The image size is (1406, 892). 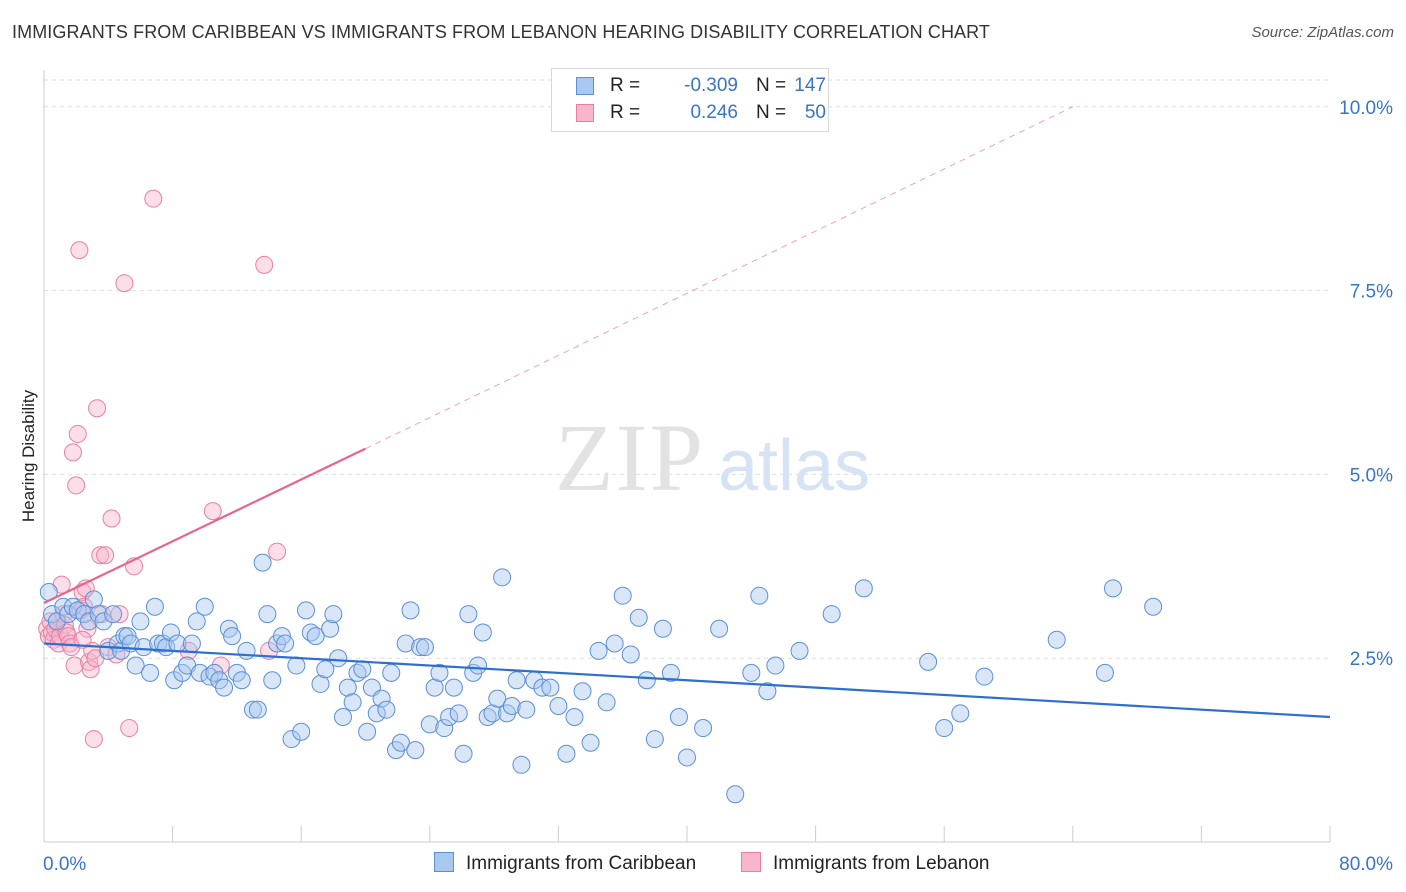 What do you see at coordinates (711, 85) in the screenshot?
I see `legend-r-value: -0.309` at bounding box center [711, 85].